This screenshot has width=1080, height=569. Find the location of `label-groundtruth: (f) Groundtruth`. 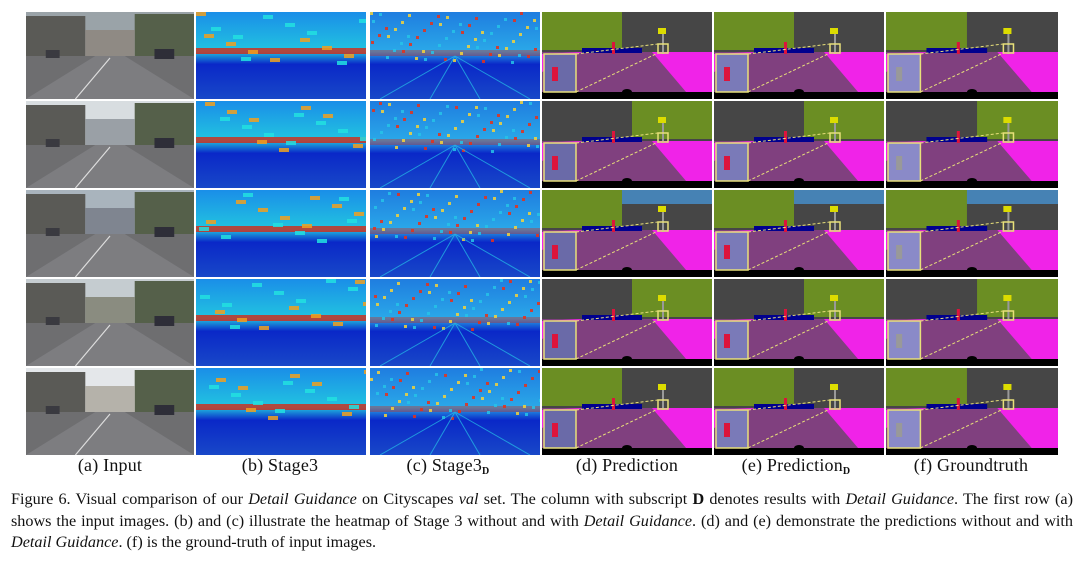

label-groundtruth: (f) Groundtruth is located at coordinates (971, 465).